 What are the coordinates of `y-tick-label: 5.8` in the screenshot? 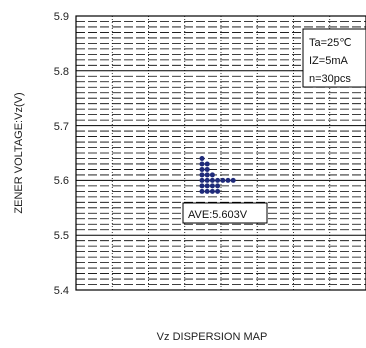 It's located at (61, 72).